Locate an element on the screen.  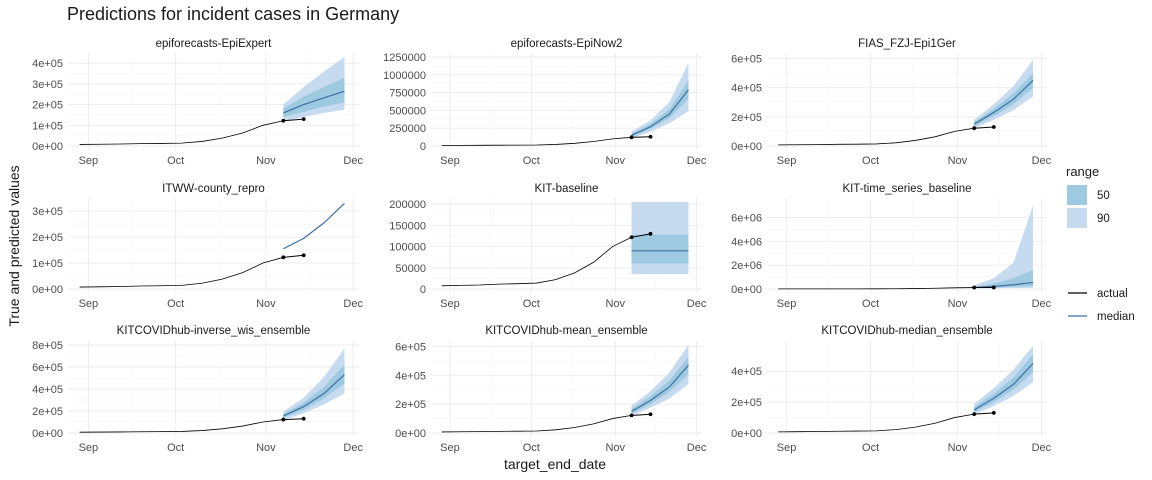
y-tick-label: 150000 is located at coordinates (407, 226).